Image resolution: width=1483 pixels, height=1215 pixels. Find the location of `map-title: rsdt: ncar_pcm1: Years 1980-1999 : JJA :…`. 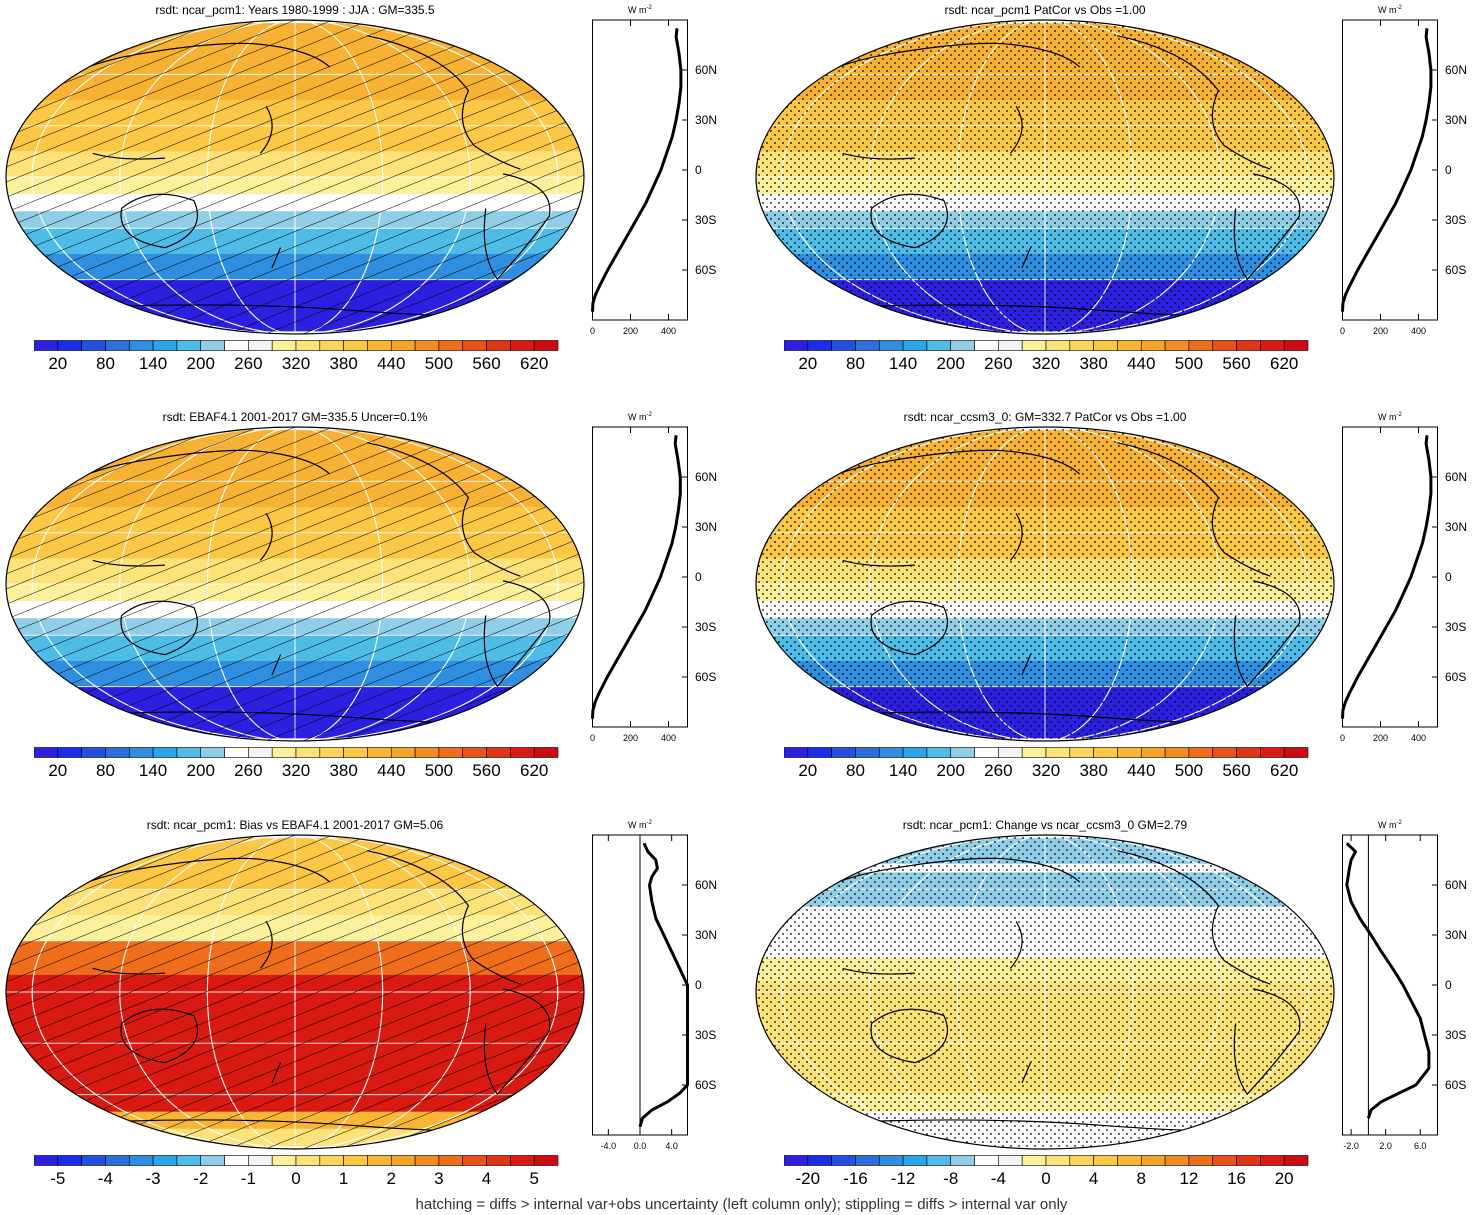

map-title: rsdt: ncar_pcm1: Years 1980-1999 : JJA :… is located at coordinates (295, 10).